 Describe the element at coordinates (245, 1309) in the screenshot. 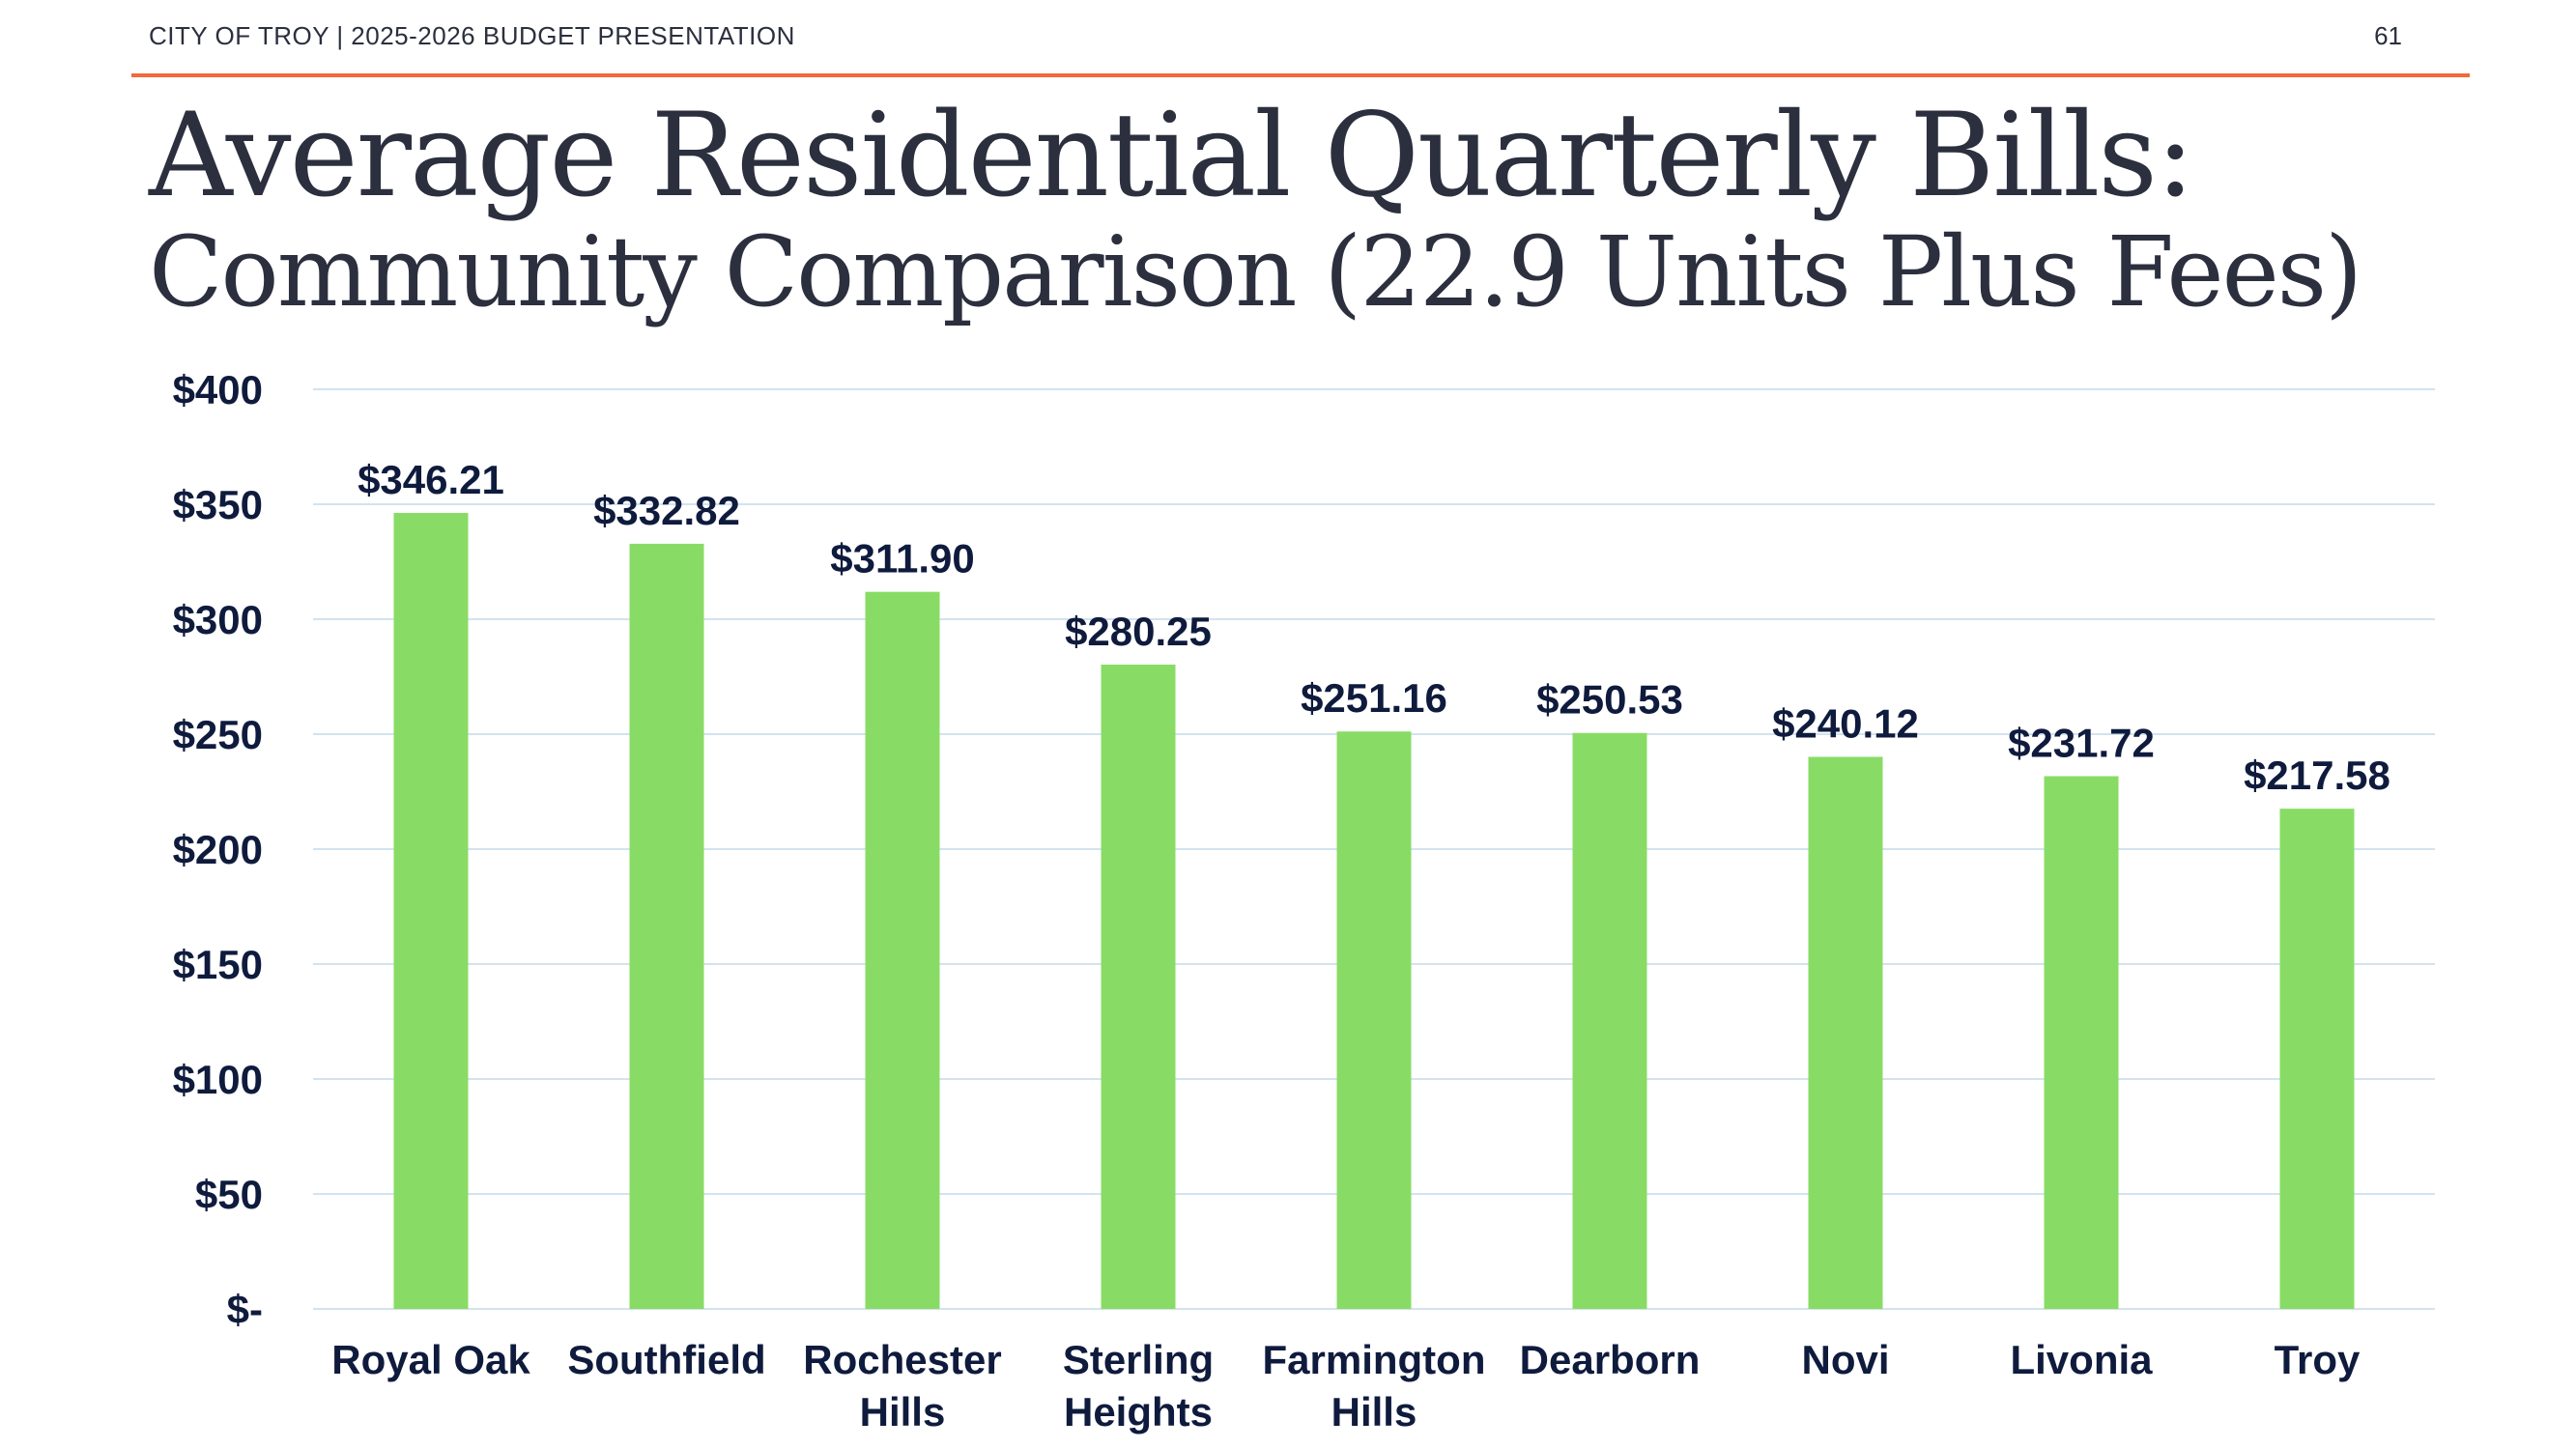

I see `y-tick-label: $-` at that location.